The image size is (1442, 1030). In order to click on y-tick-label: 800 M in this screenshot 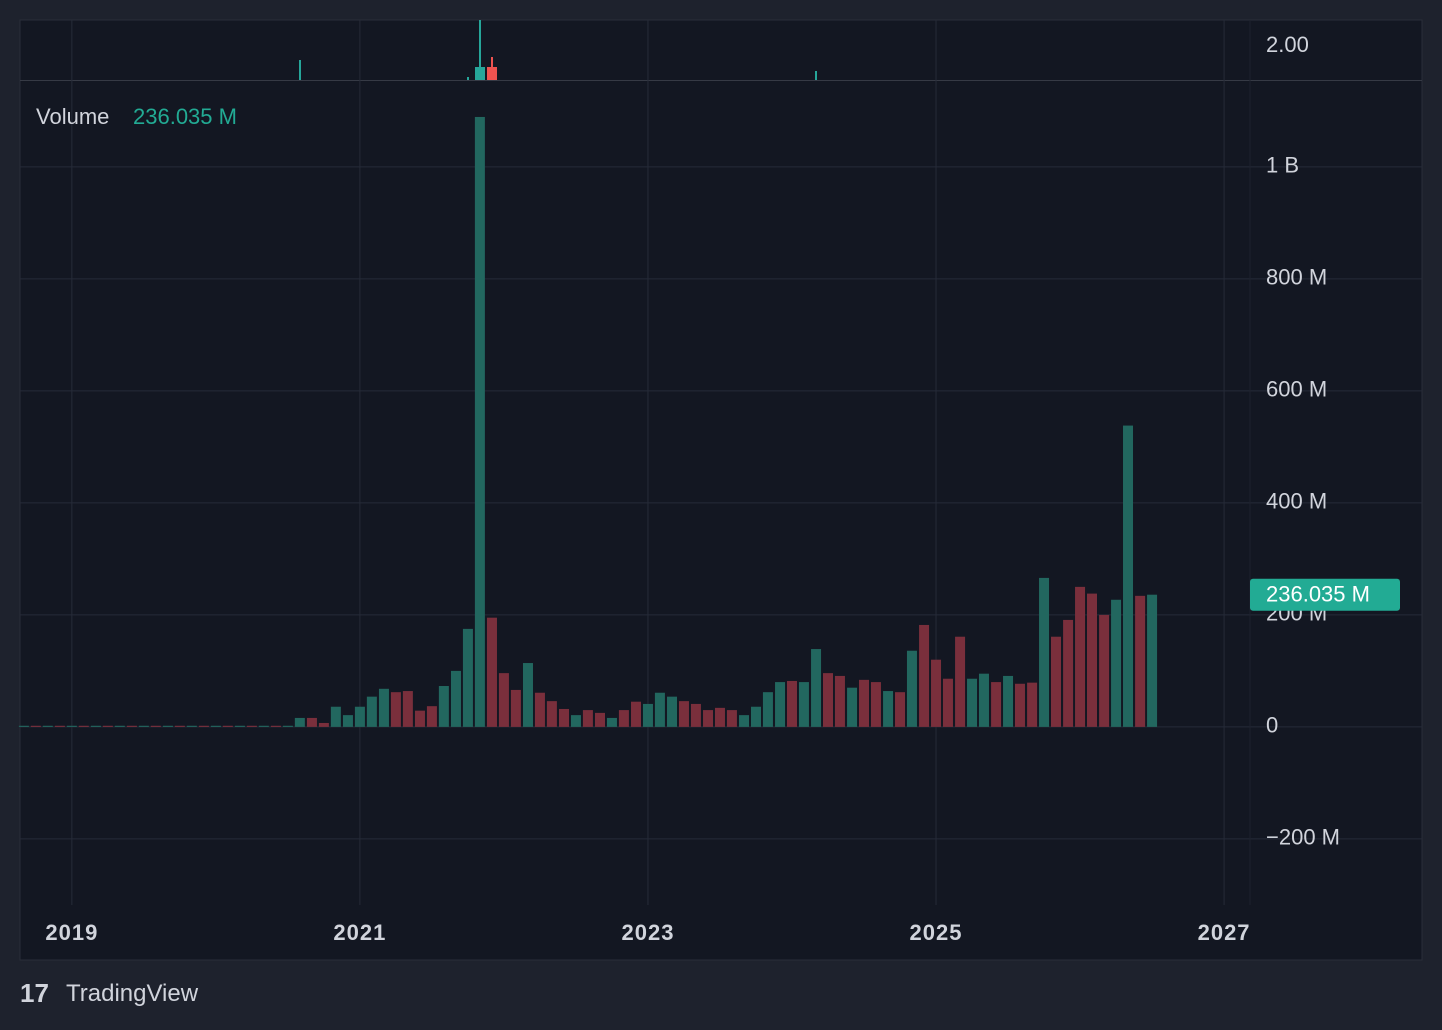, I will do `click(1296, 277)`.